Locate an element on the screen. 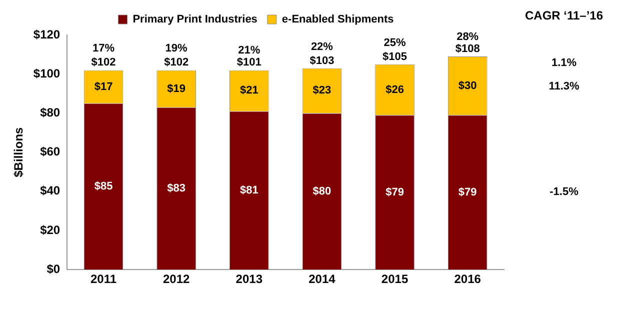  data-label: $17 is located at coordinates (103, 86).